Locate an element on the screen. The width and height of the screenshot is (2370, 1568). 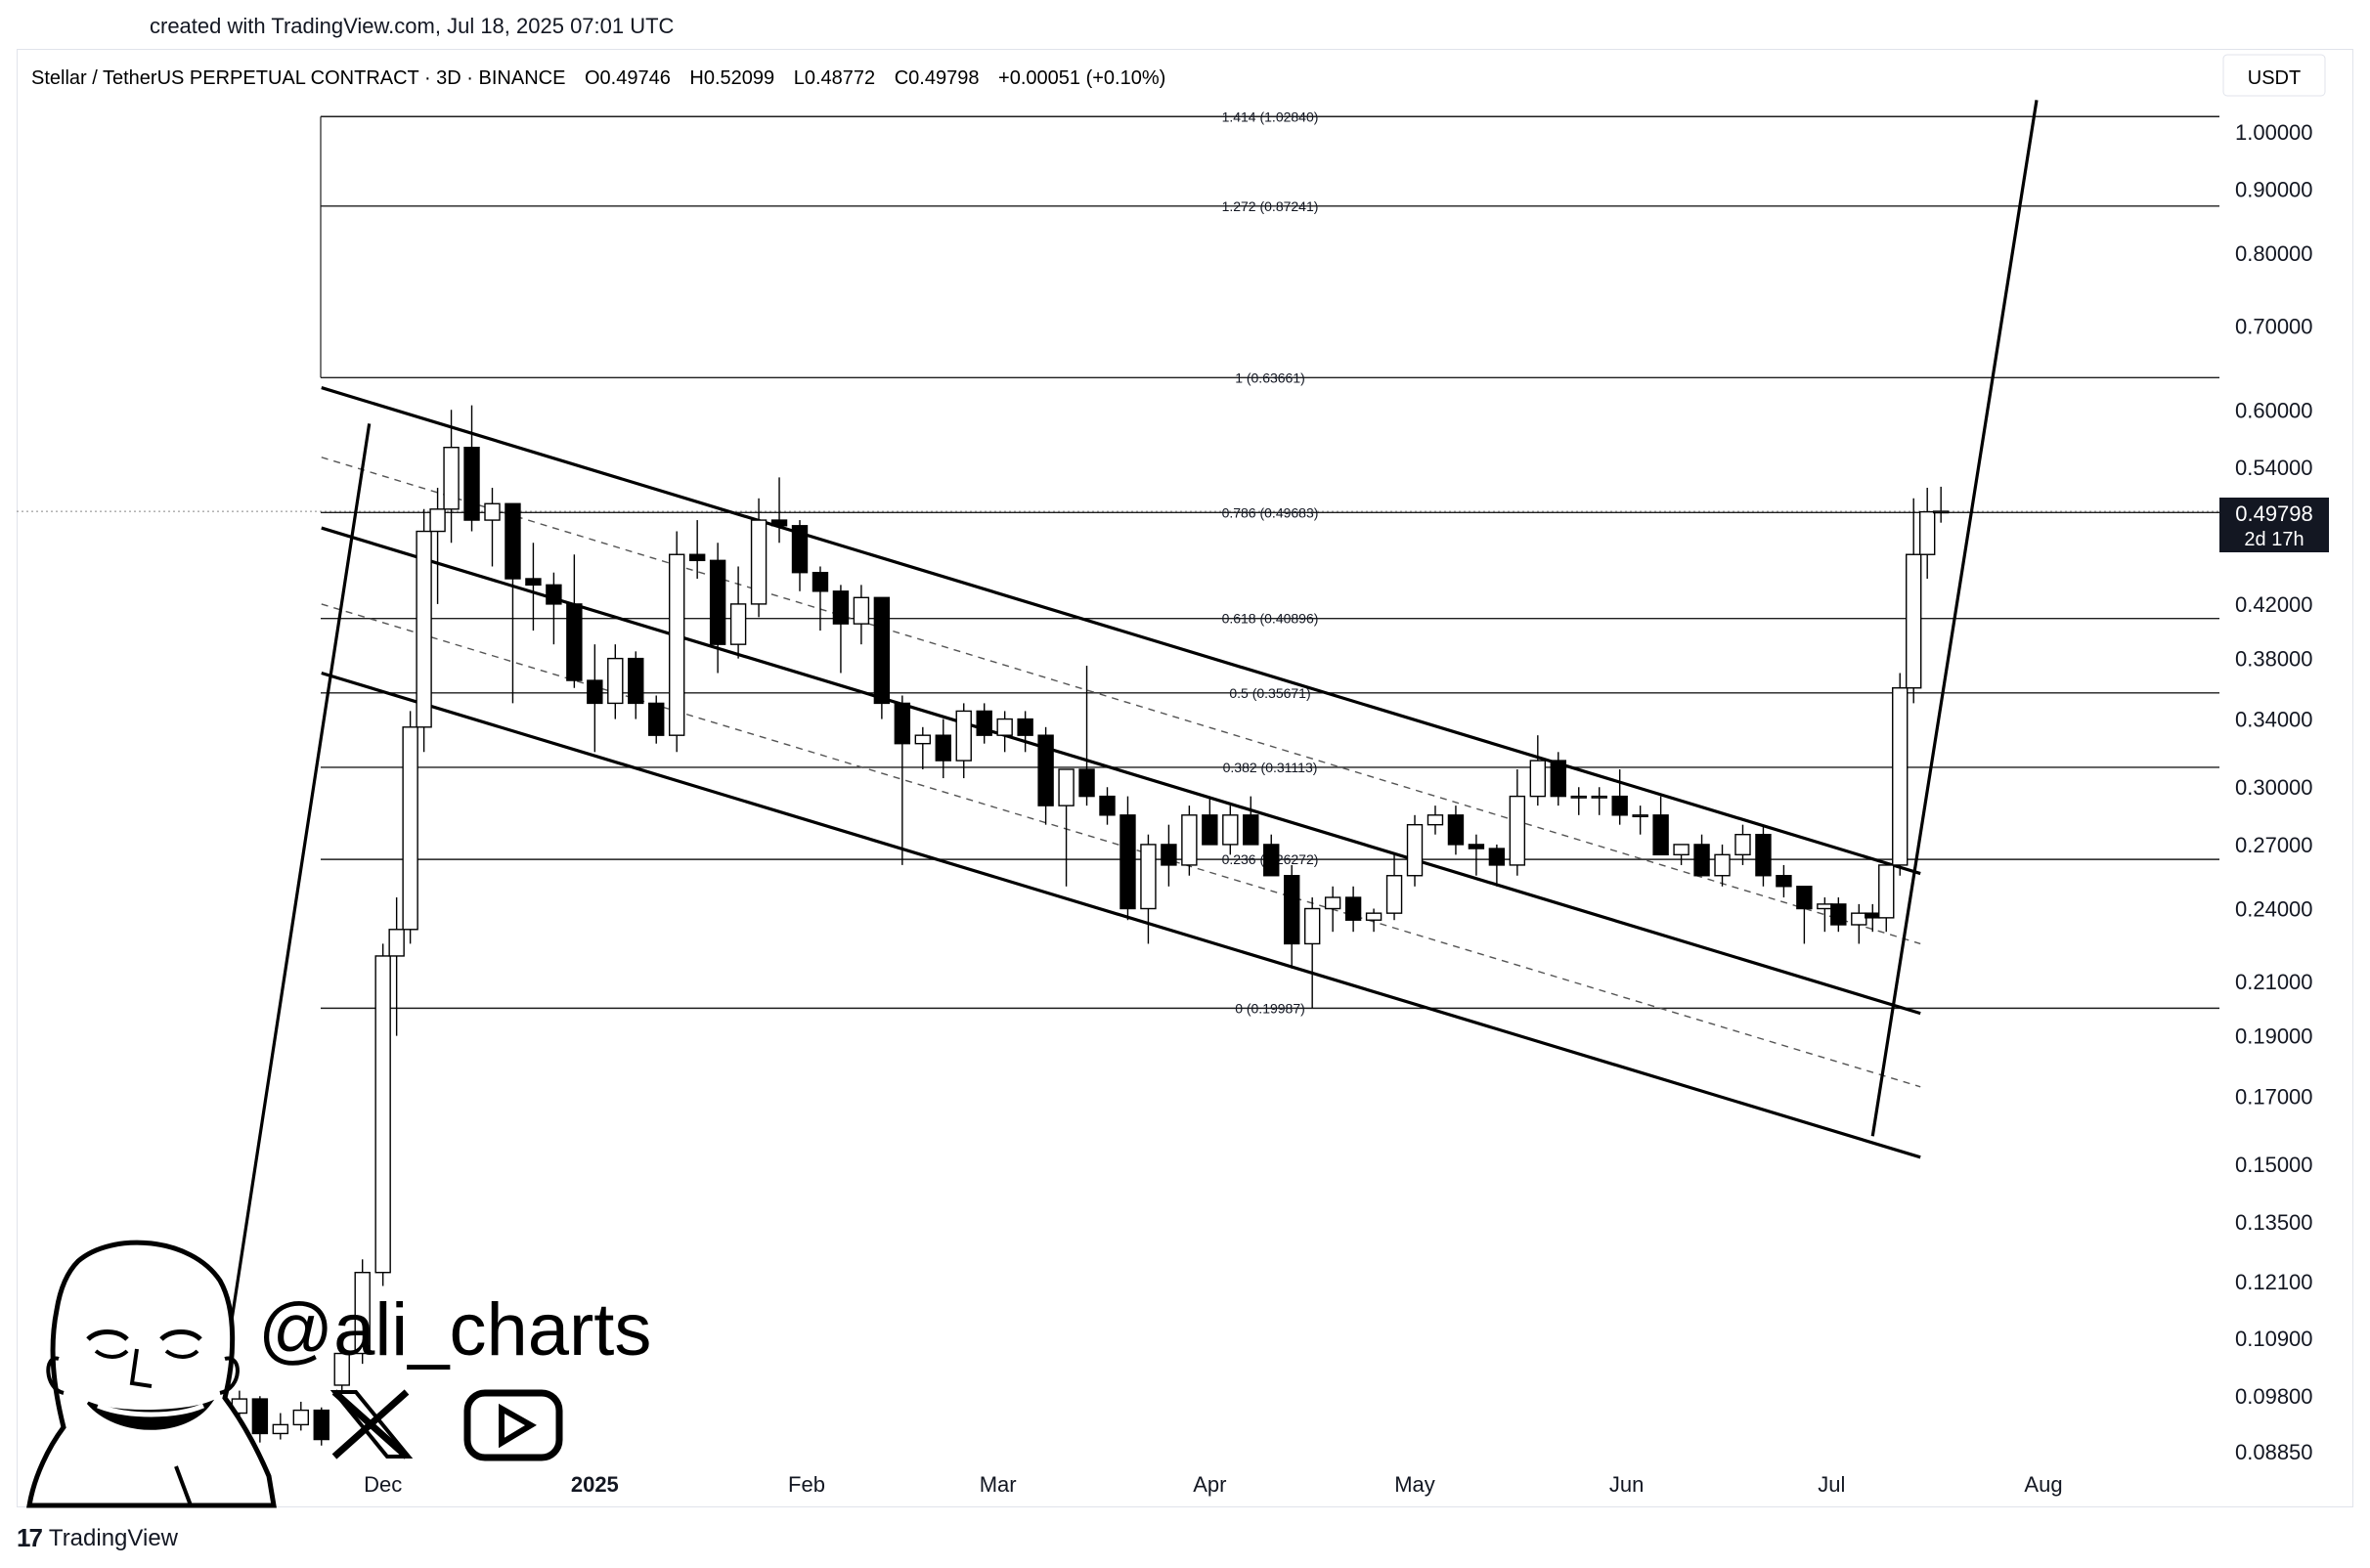
price-axis-tick: 0.15000 is located at coordinates (2274, 1165).